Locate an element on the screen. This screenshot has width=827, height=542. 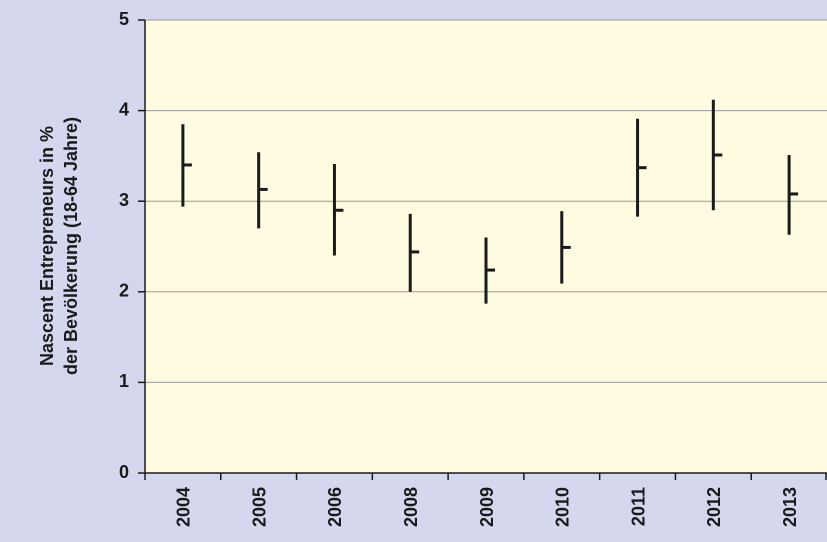
x-tick-label: 2013 is located at coordinates (790, 507).